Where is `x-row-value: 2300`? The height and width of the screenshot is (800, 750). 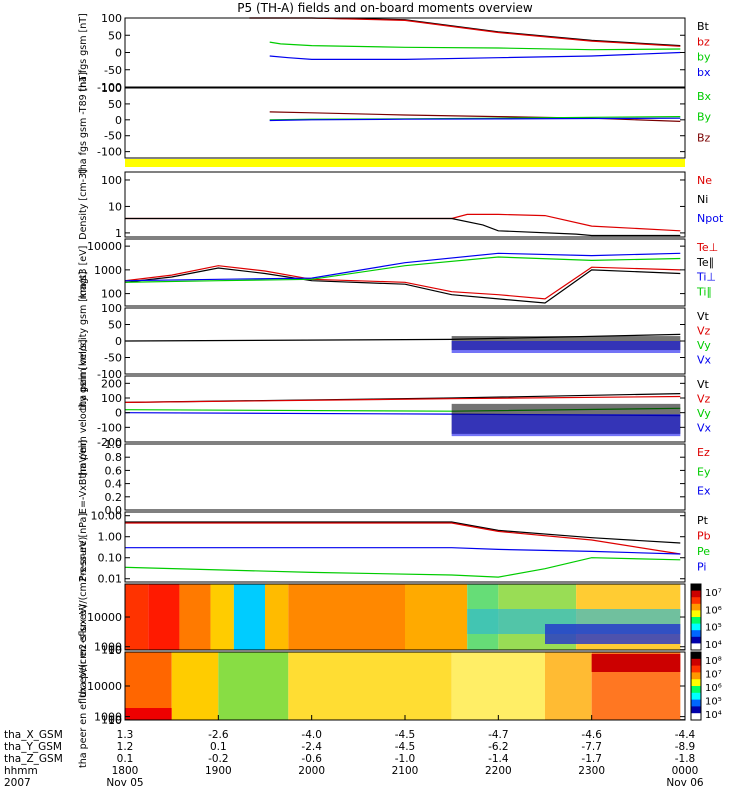 x-row-value: 2300 is located at coordinates (591, 771).